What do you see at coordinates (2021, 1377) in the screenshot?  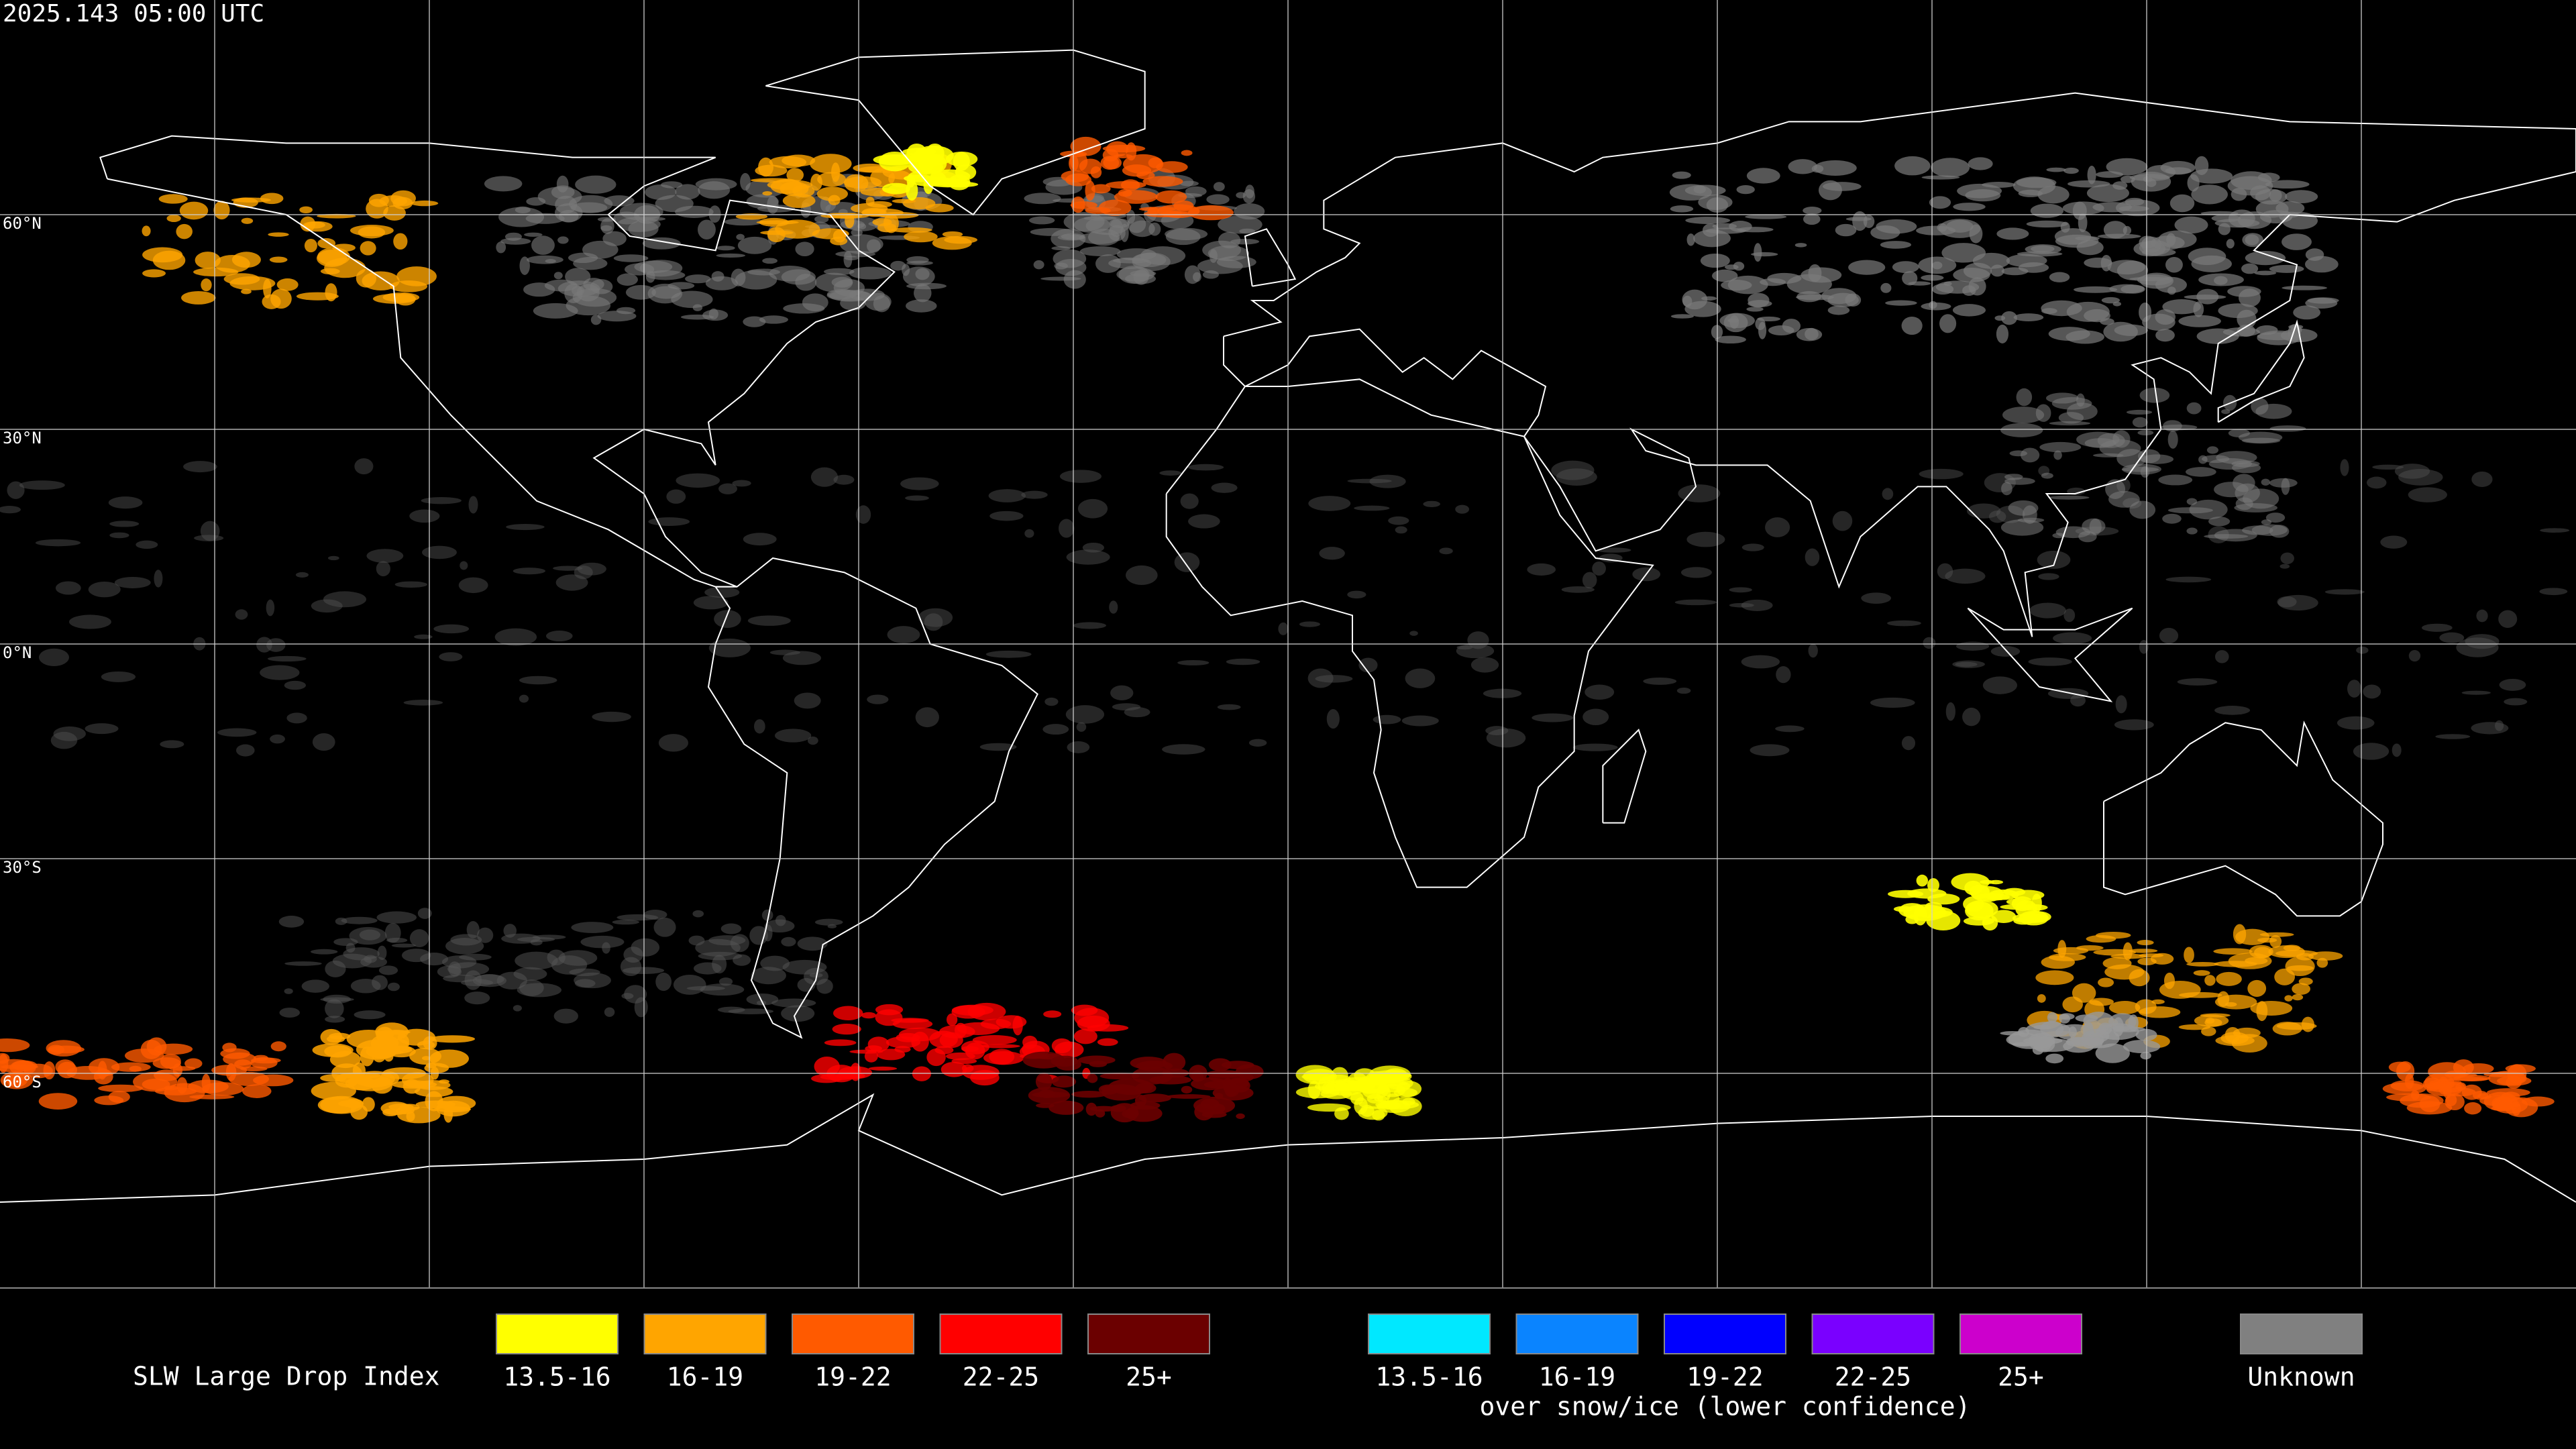 I see `legend-label: 25+` at bounding box center [2021, 1377].